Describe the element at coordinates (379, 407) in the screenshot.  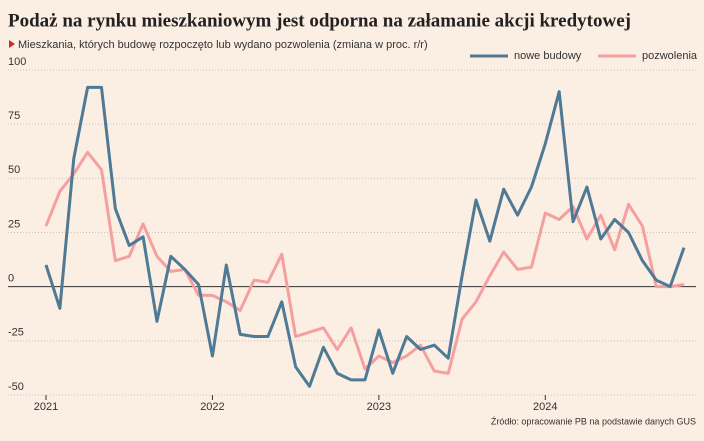
I see `x-tick-label: 2023` at that location.